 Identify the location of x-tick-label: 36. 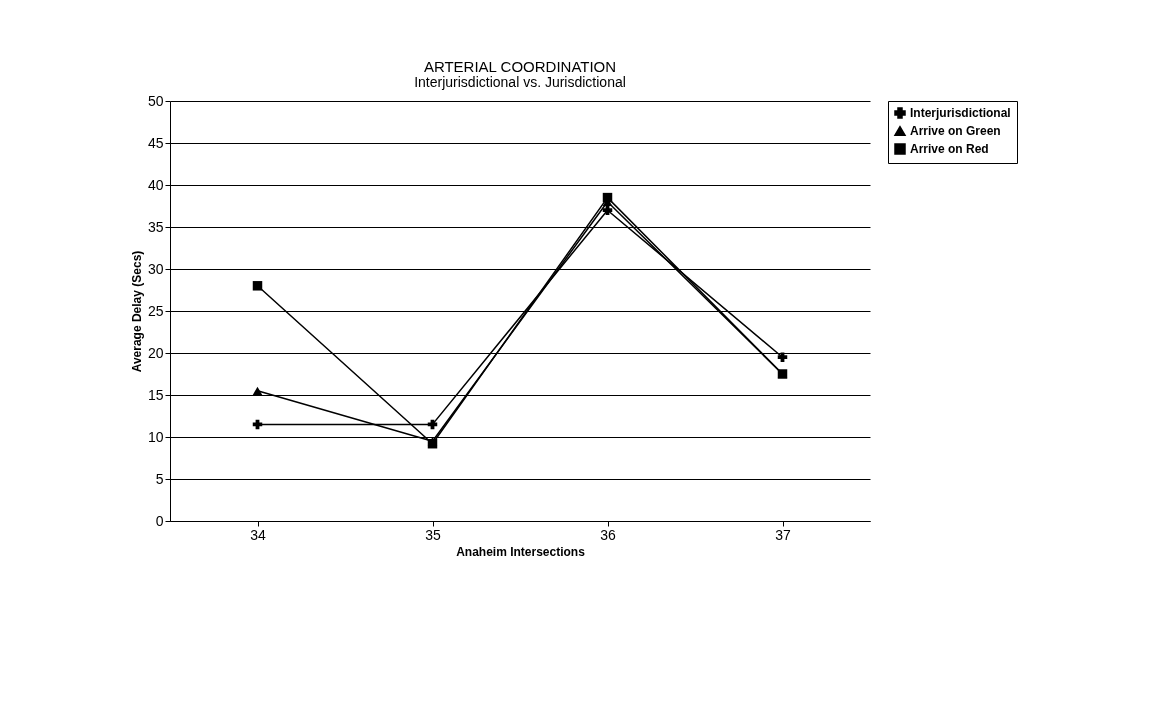
(608, 534).